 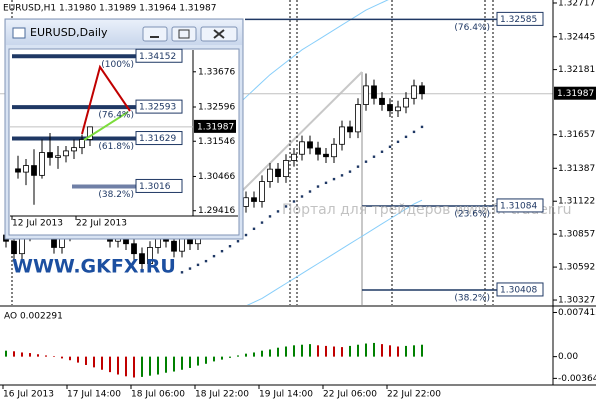 I want to click on panel-title: AO 0.002291, so click(x=33, y=317).